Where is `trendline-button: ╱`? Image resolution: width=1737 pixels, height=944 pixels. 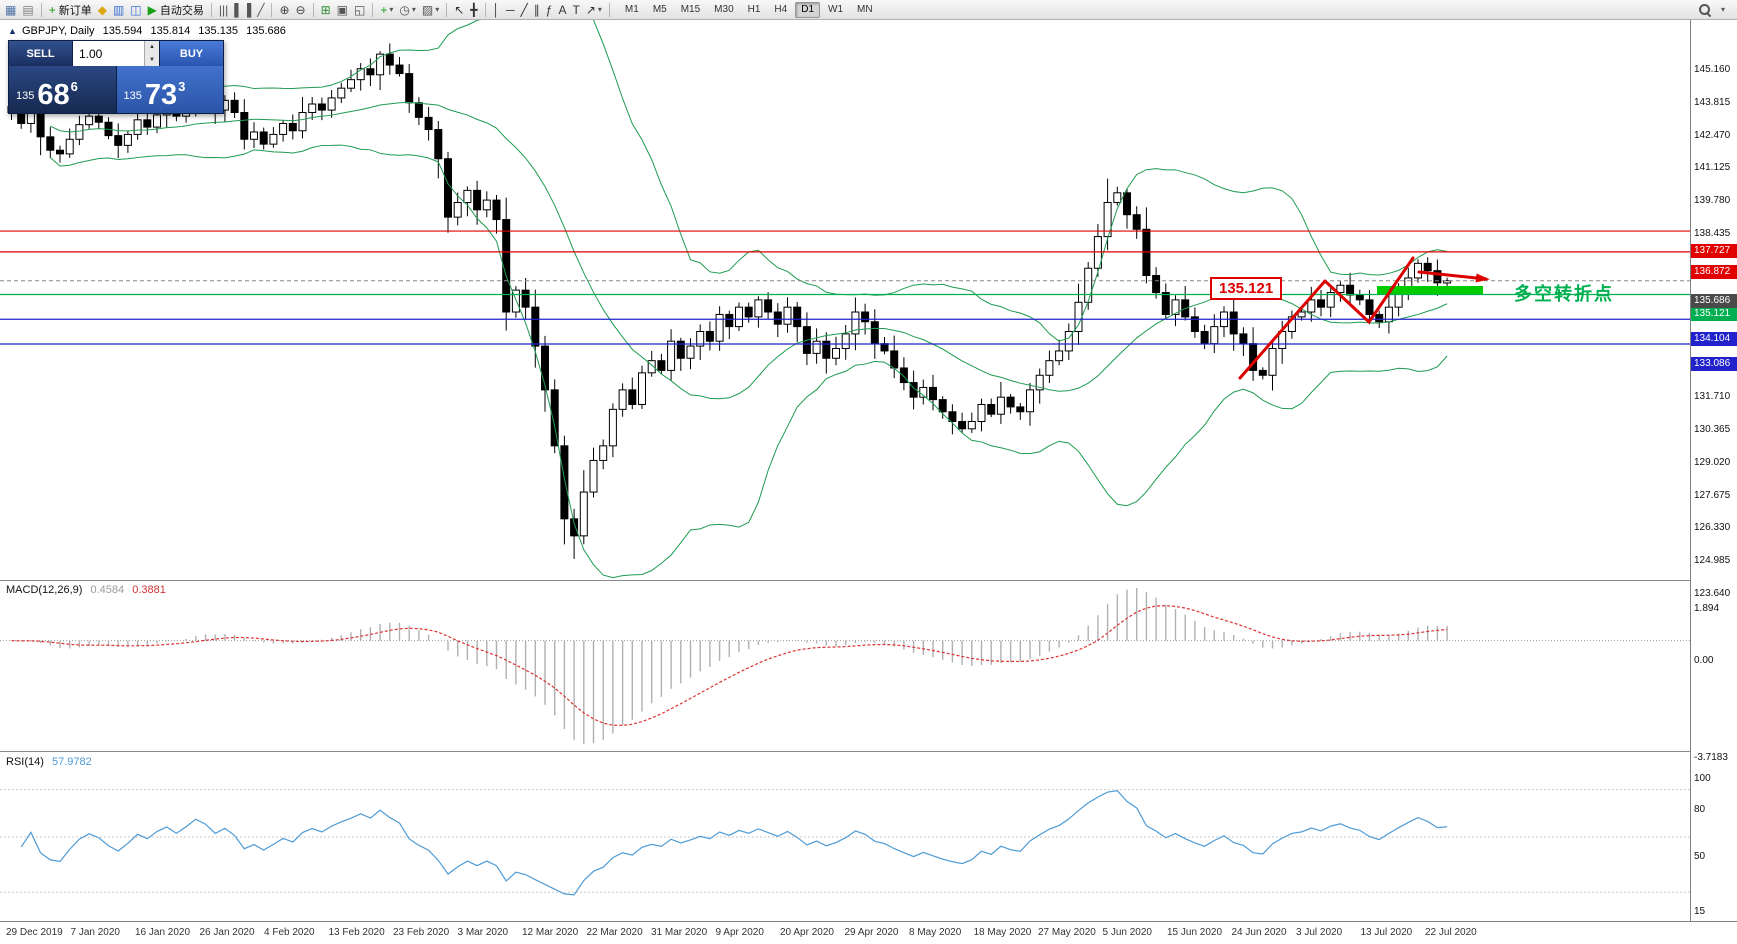 trendline-button: ╱ is located at coordinates (524, 9).